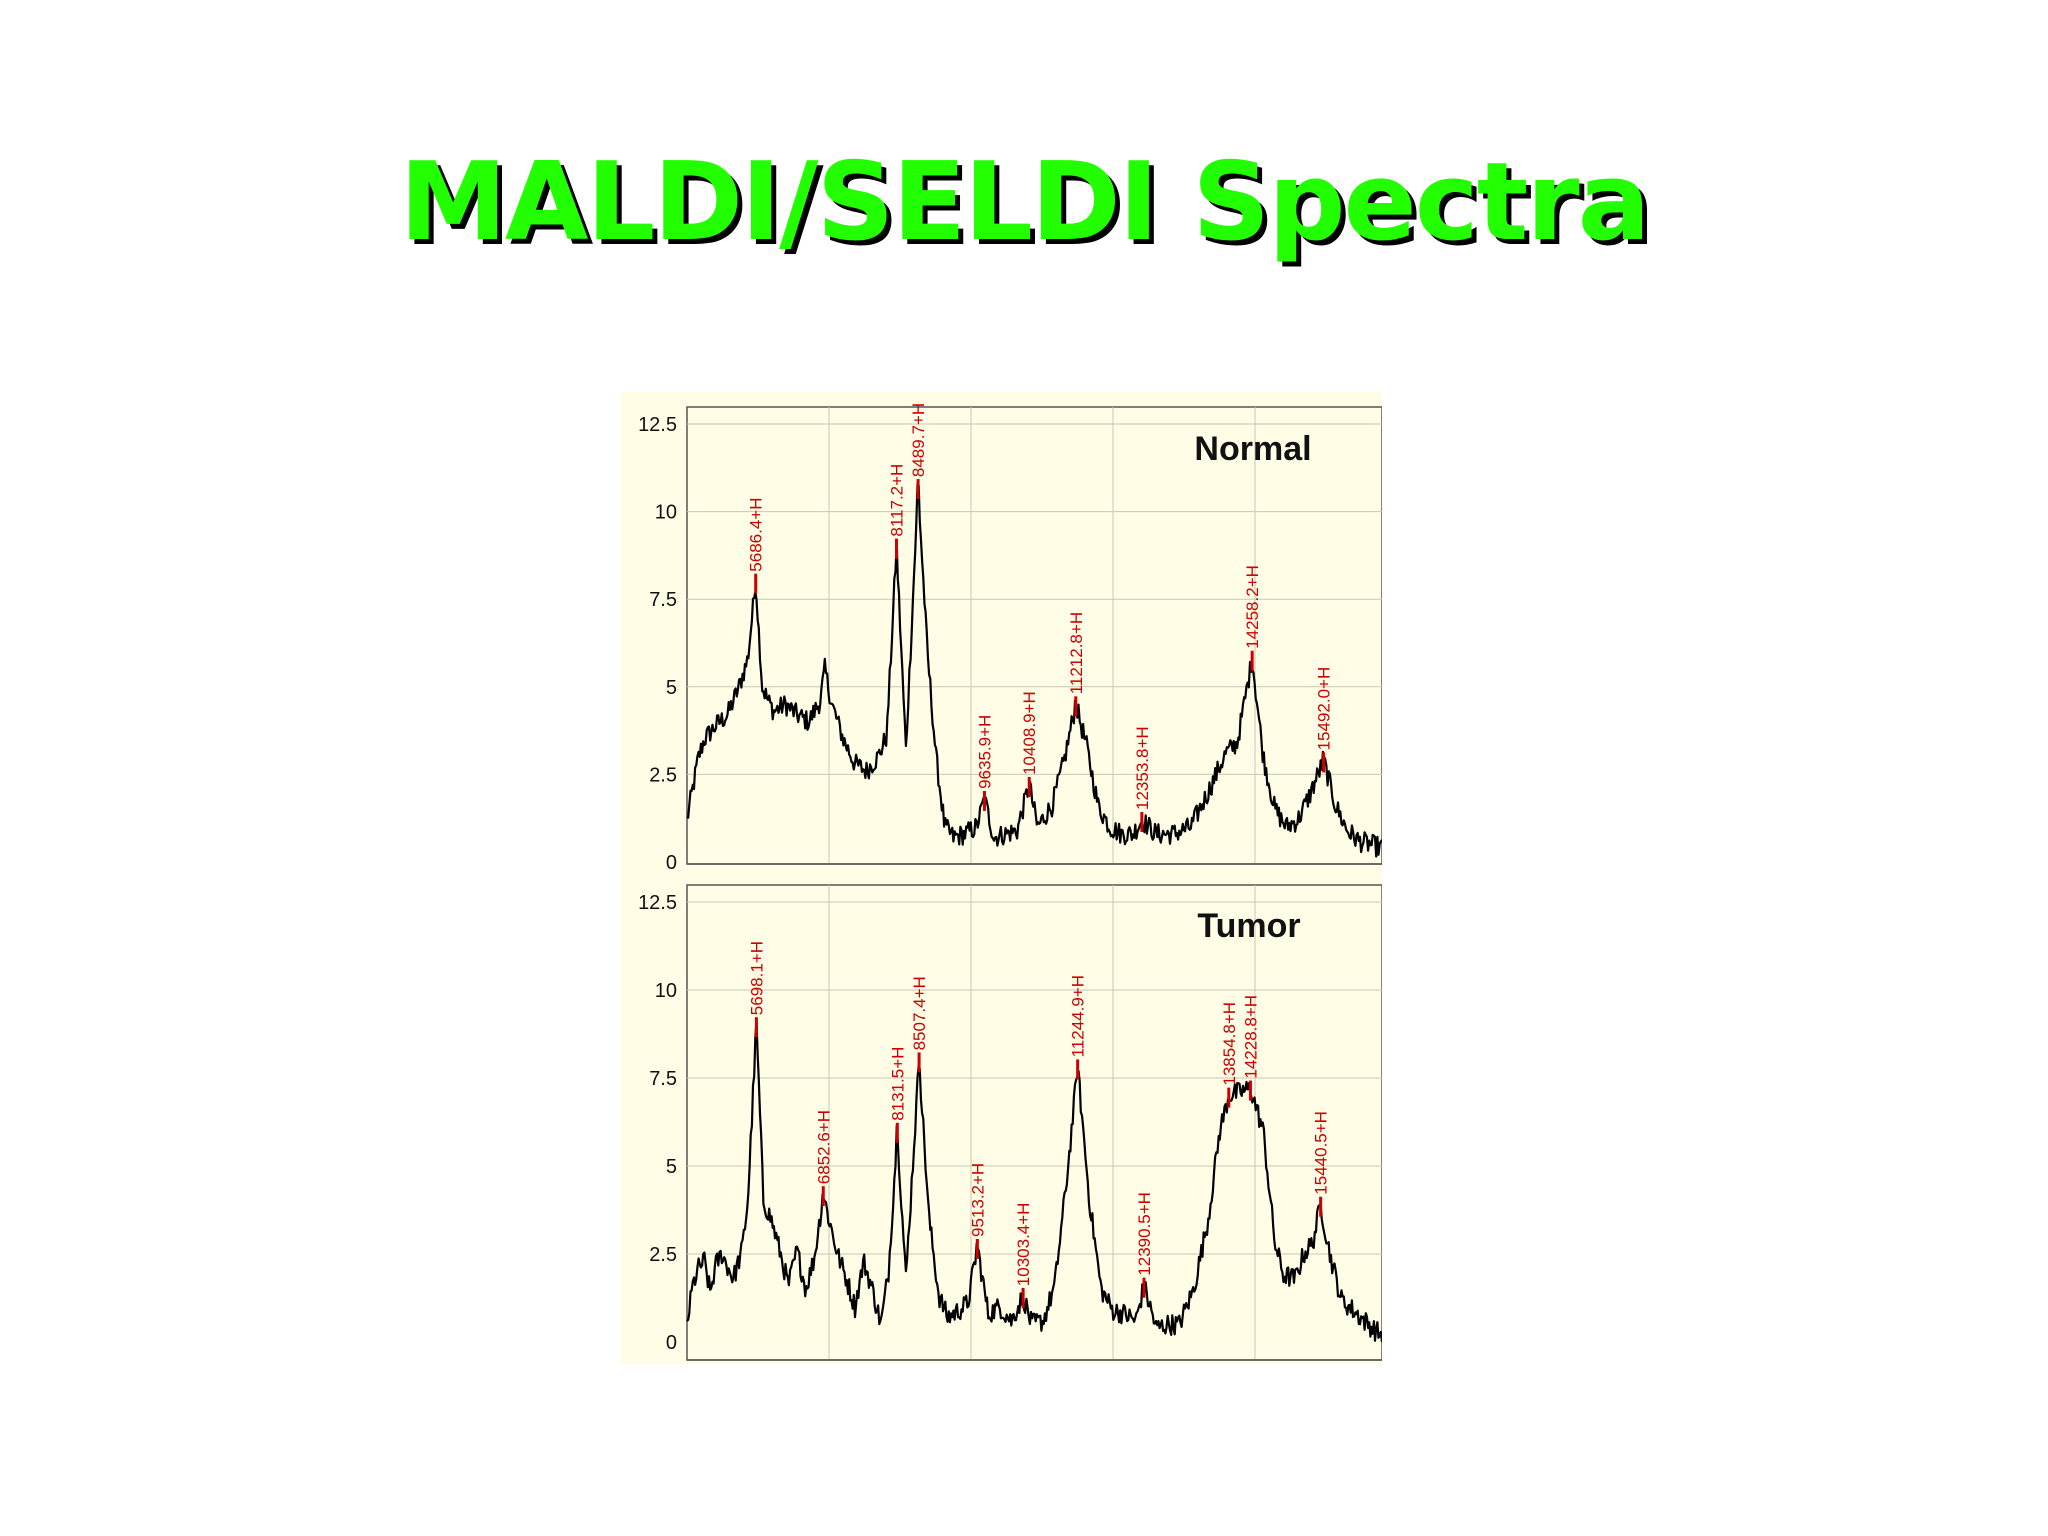 The width and height of the screenshot is (2048, 1536). I want to click on peak-label: 15440.5+H, so click(1321, 1153).